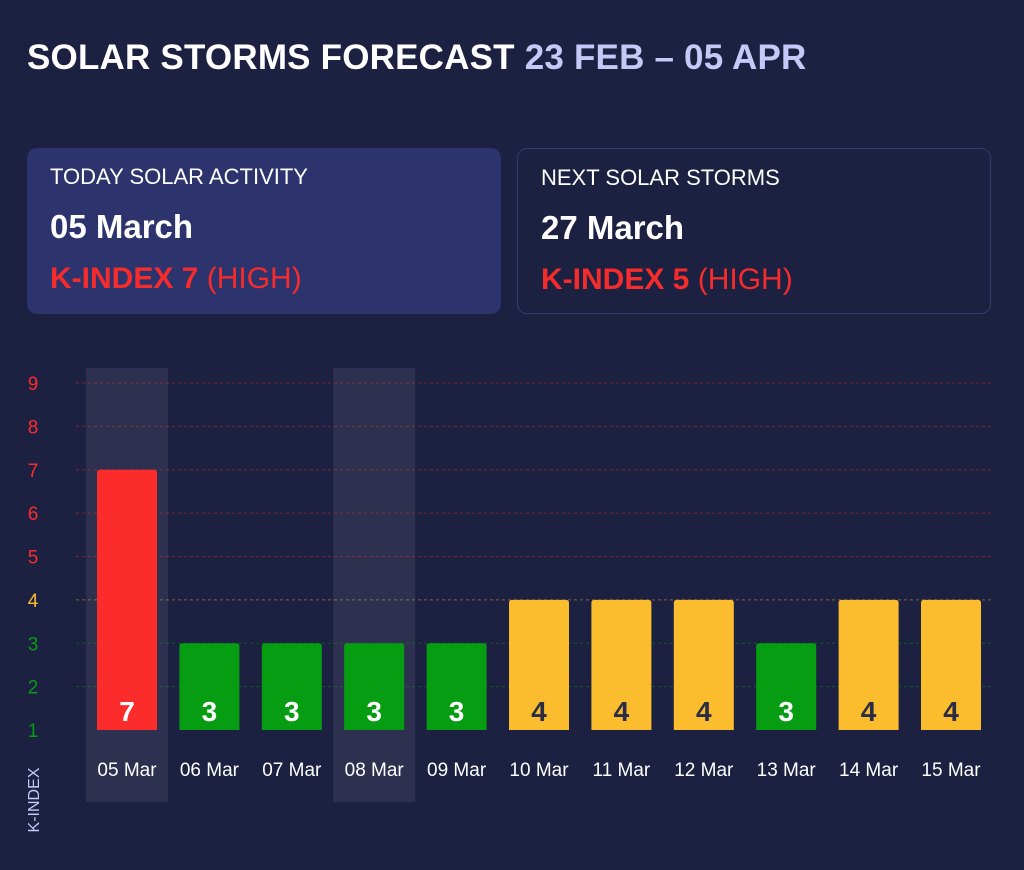  What do you see at coordinates (292, 770) in the screenshot?
I see `x-tick-label: 07 Mar` at bounding box center [292, 770].